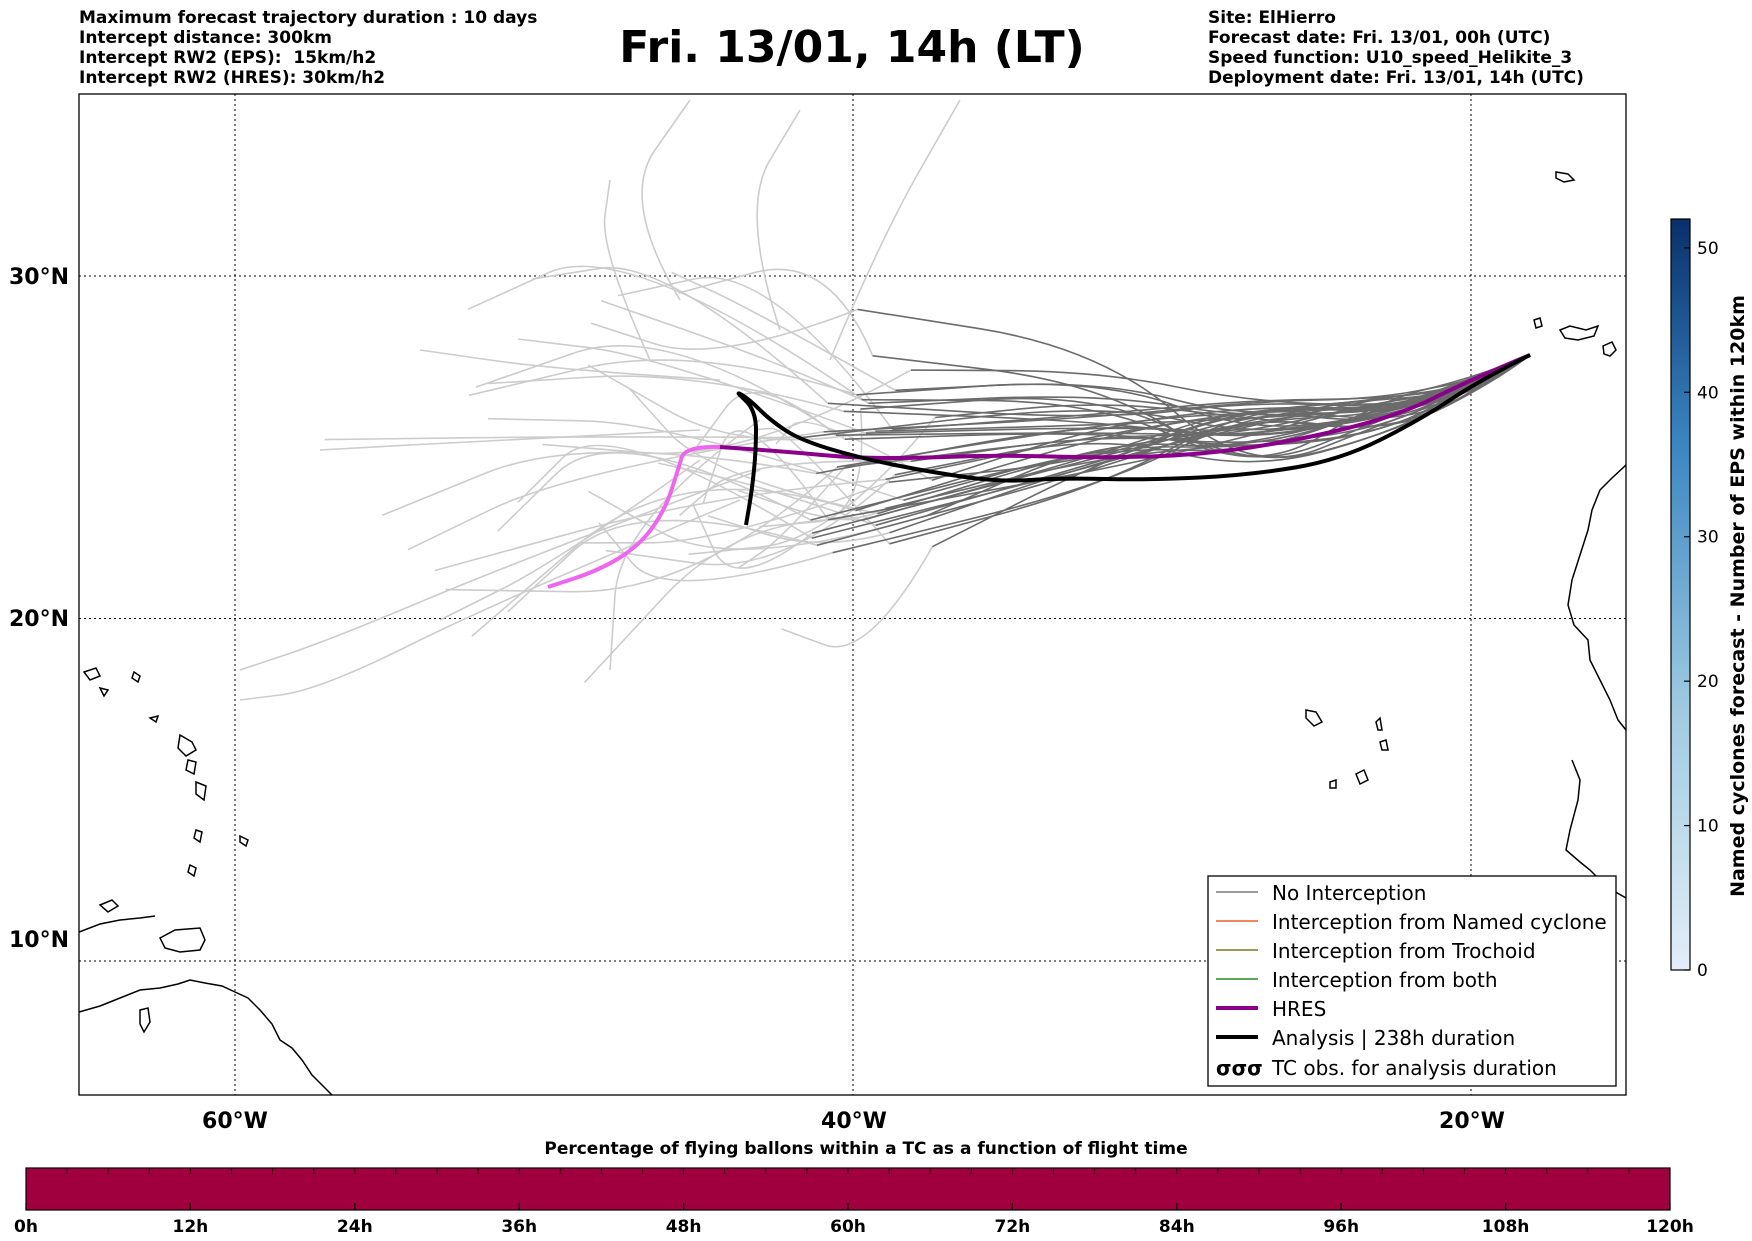  What do you see at coordinates (39, 277) in the screenshot?
I see `lat-label-30n: 30°N` at bounding box center [39, 277].